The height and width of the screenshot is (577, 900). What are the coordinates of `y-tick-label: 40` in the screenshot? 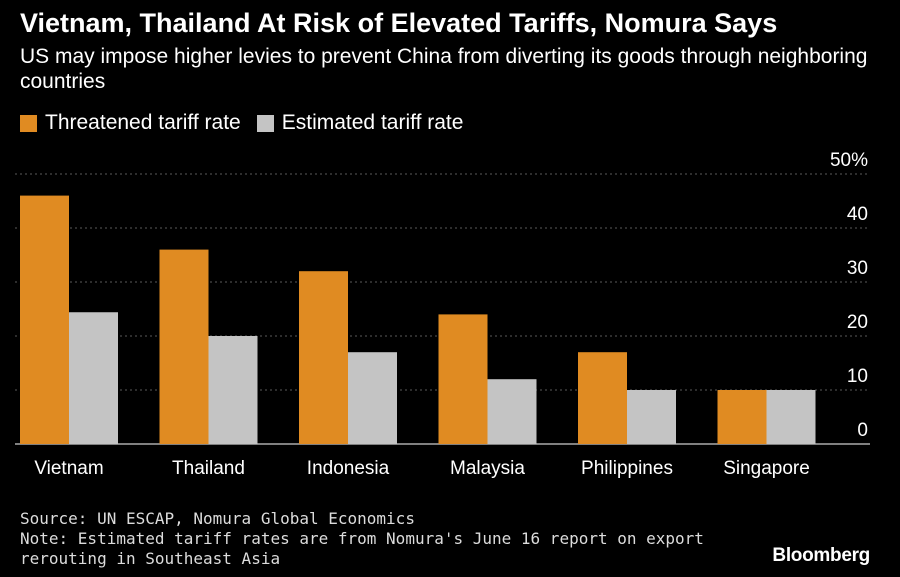 It's located at (857, 214).